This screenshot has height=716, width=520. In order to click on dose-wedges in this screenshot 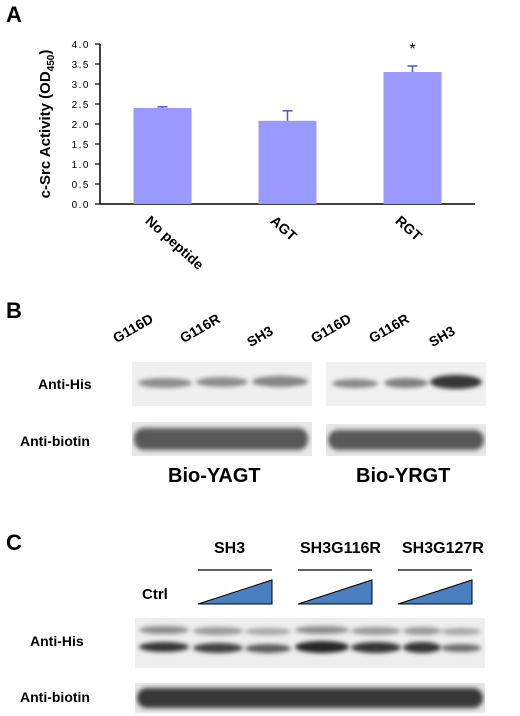, I will do `click(335, 587)`.